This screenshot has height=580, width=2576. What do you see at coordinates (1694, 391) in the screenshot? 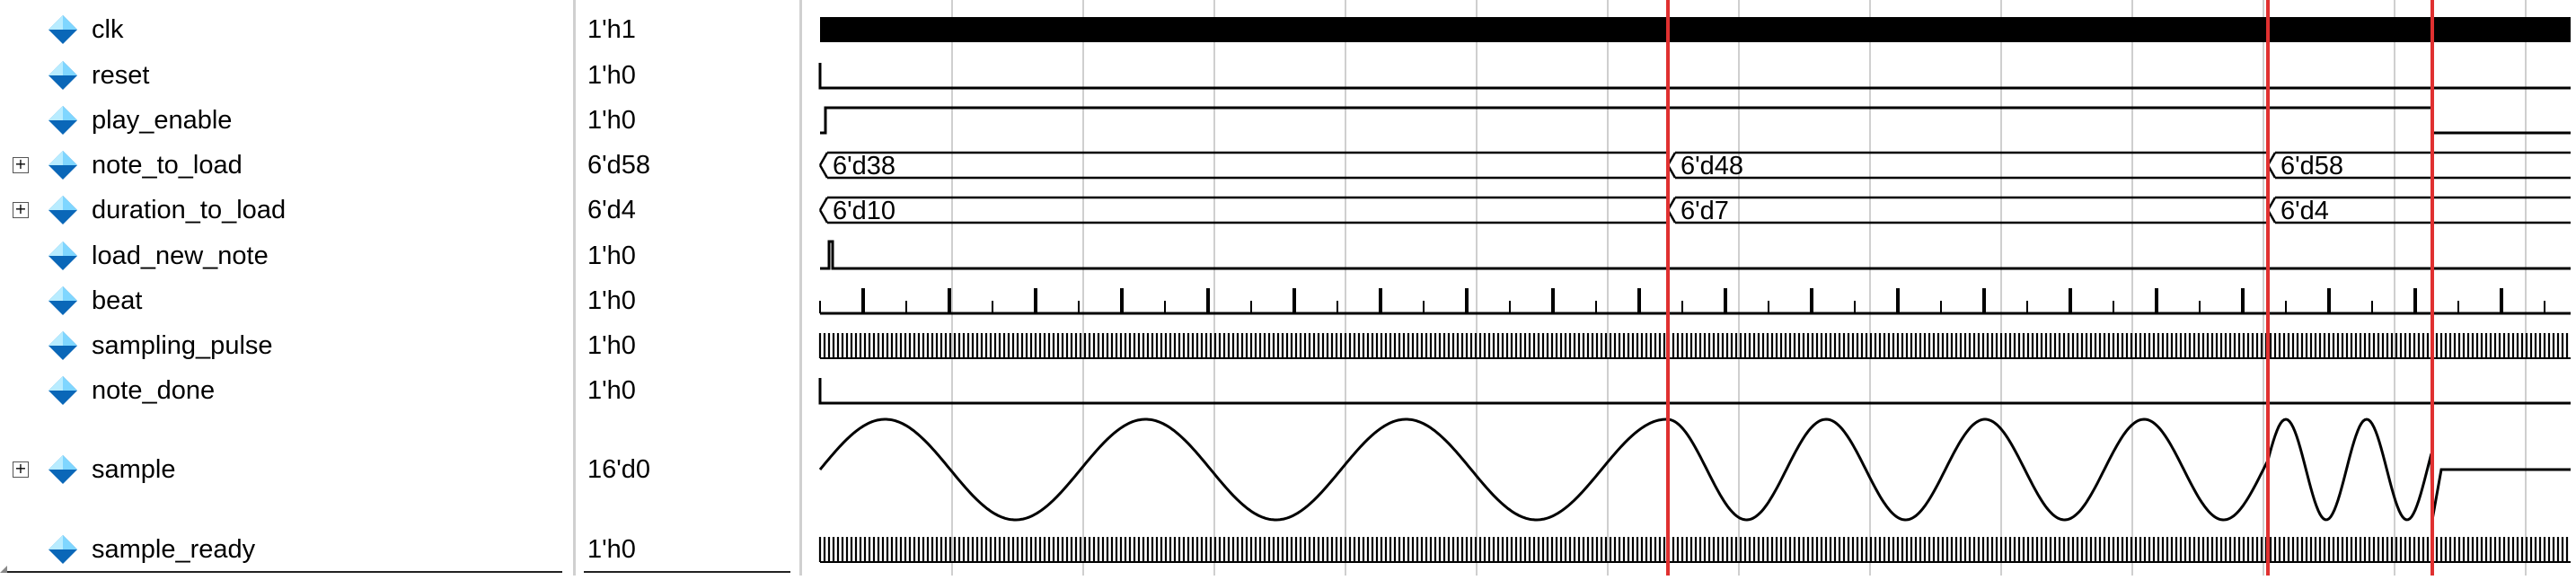
I see `trace-note-done` at bounding box center [1694, 391].